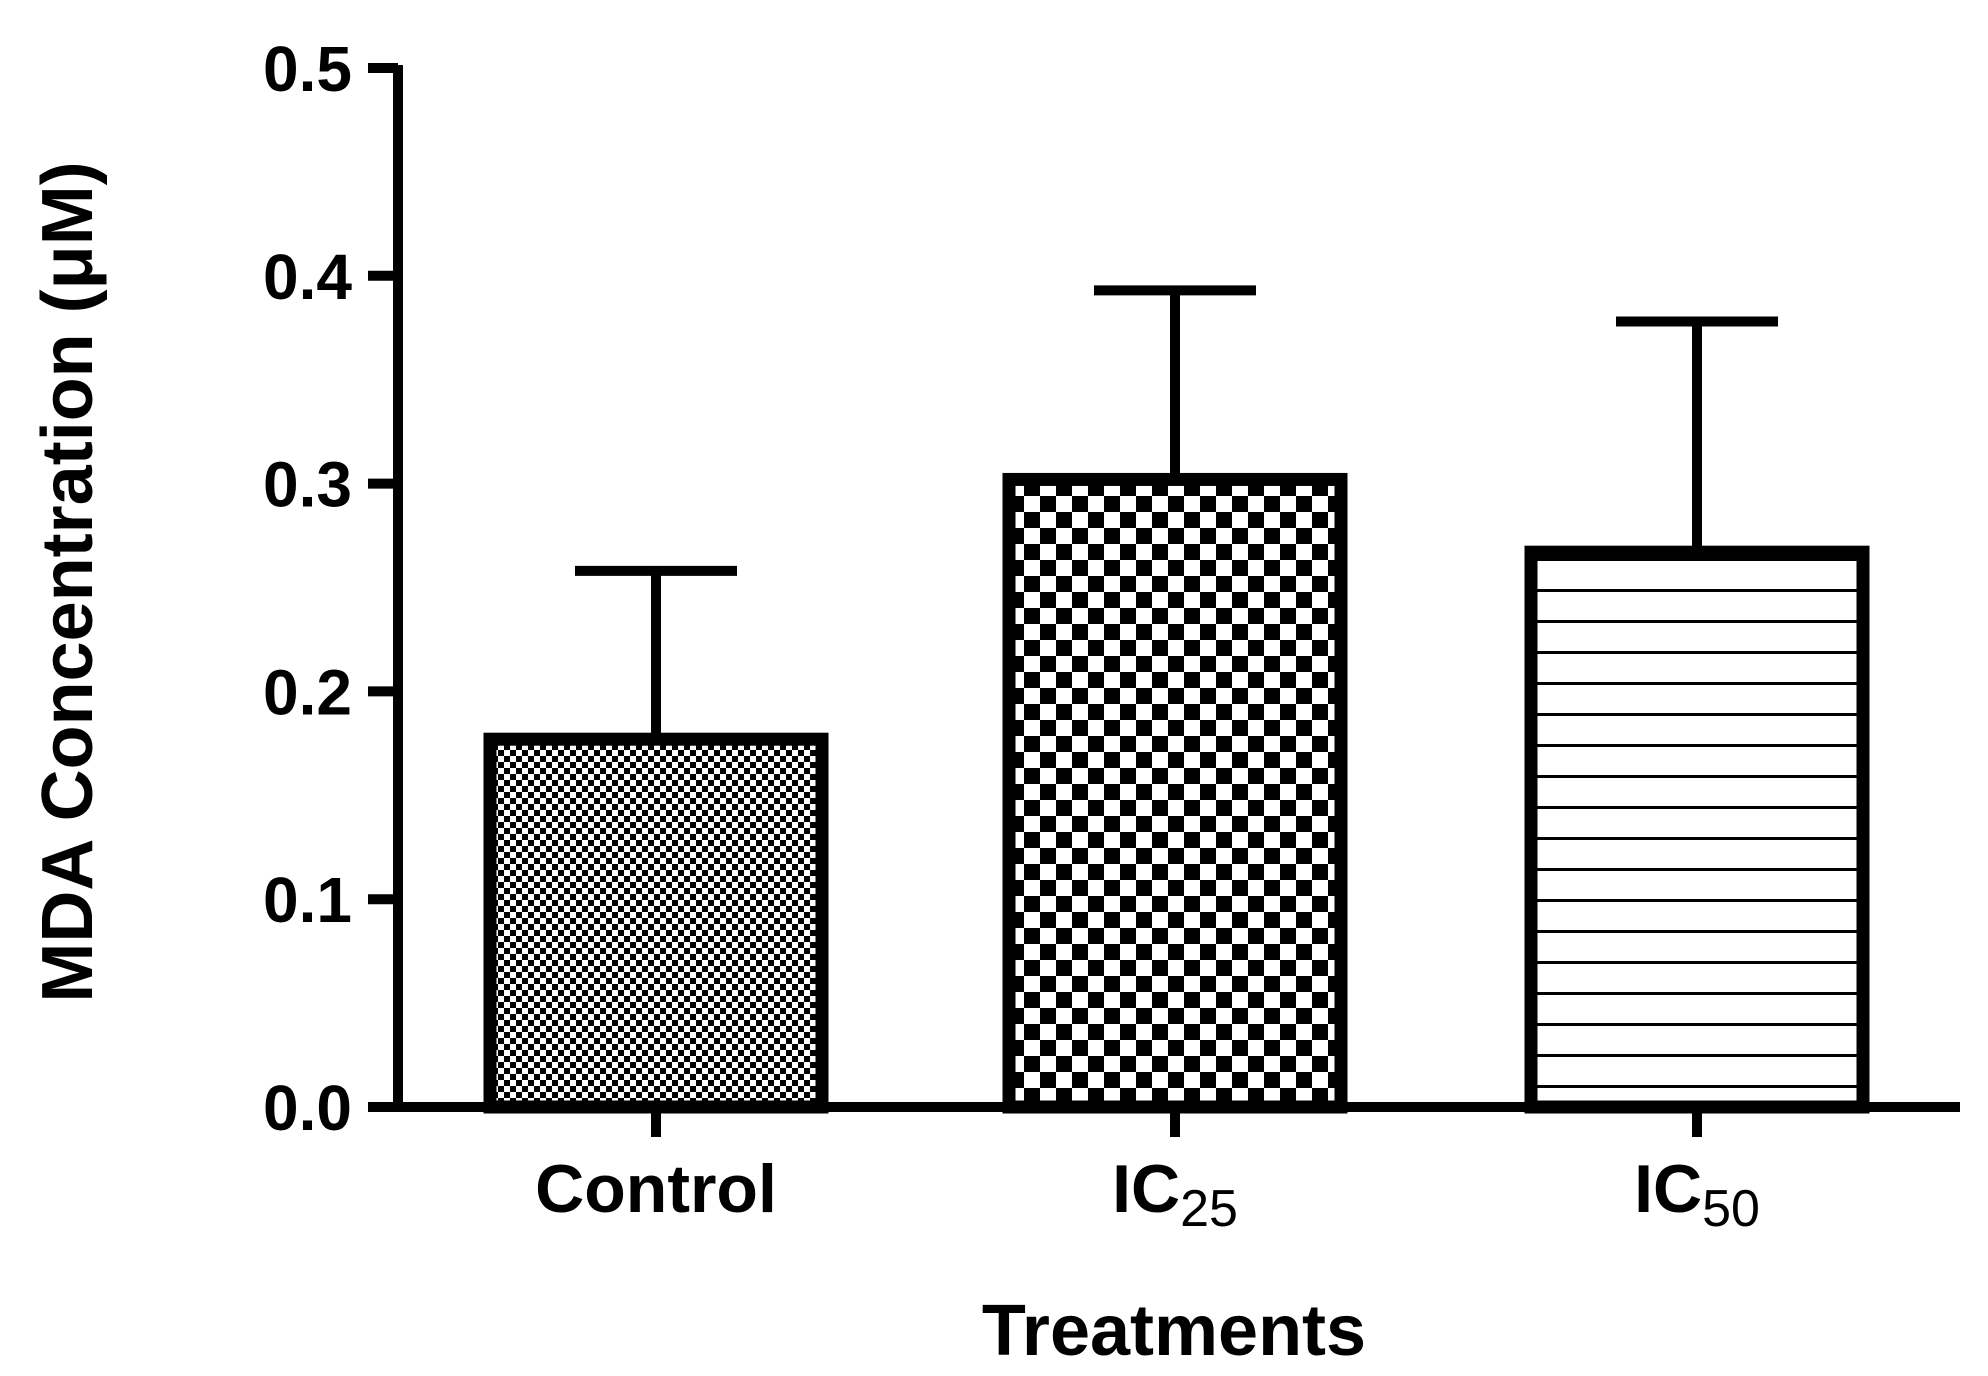 Image resolution: width=1988 pixels, height=1376 pixels. Describe the element at coordinates (307, 692) in the screenshot. I see `y-tick-label: 0.2` at that location.